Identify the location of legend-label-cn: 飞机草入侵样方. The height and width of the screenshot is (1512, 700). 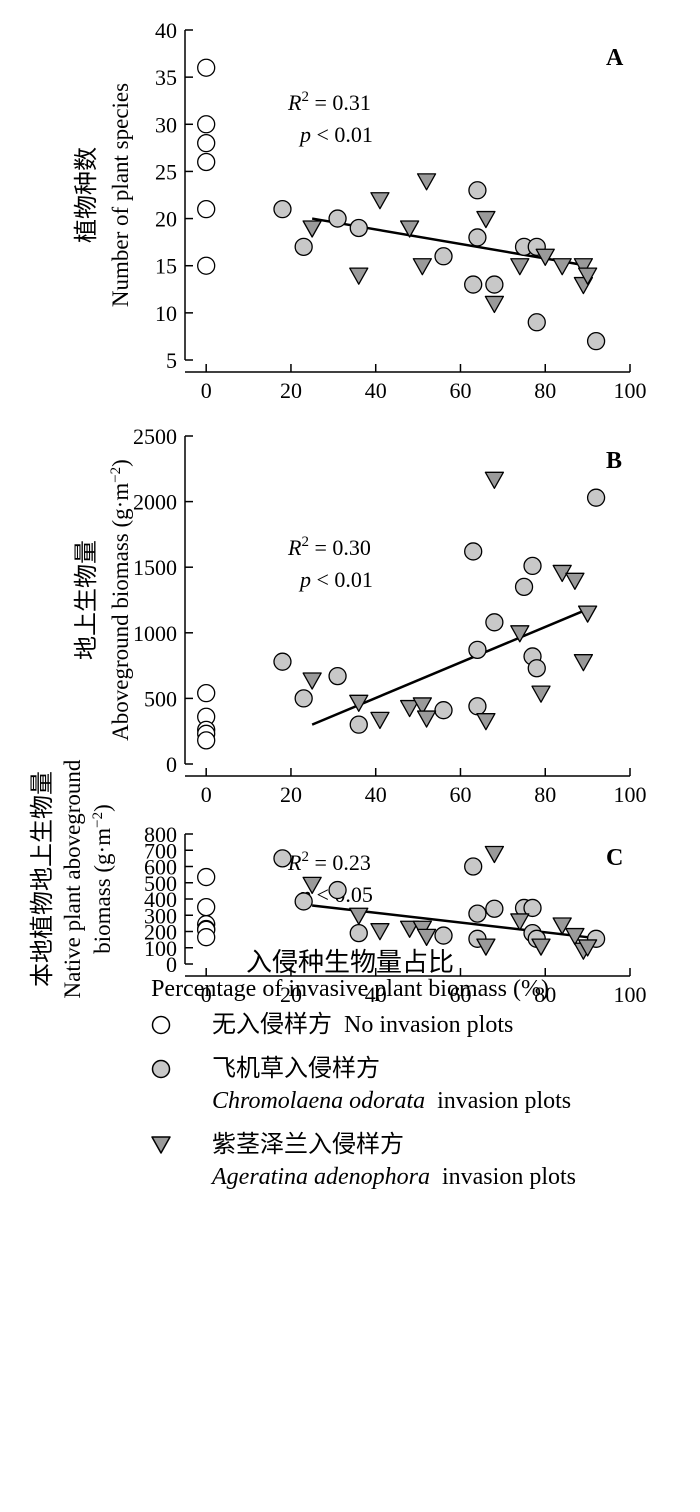
(296, 1069).